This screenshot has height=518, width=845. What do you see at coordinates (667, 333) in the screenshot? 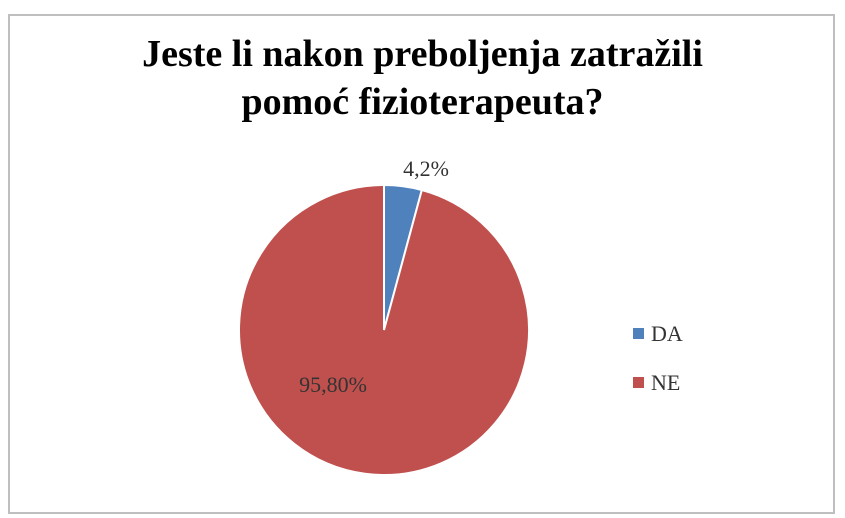
I see `legend-label-da: DA` at bounding box center [667, 333].